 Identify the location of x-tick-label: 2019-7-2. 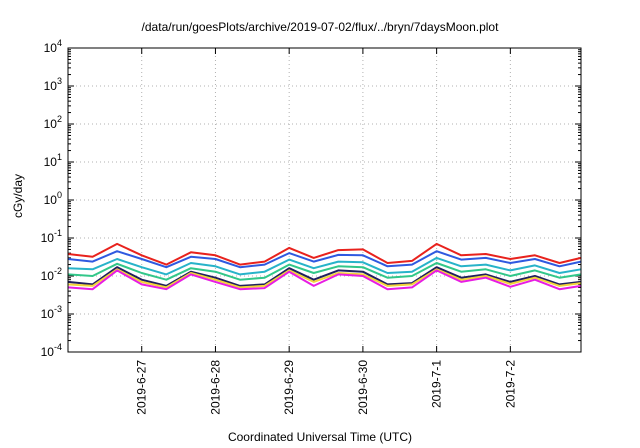
(510, 384).